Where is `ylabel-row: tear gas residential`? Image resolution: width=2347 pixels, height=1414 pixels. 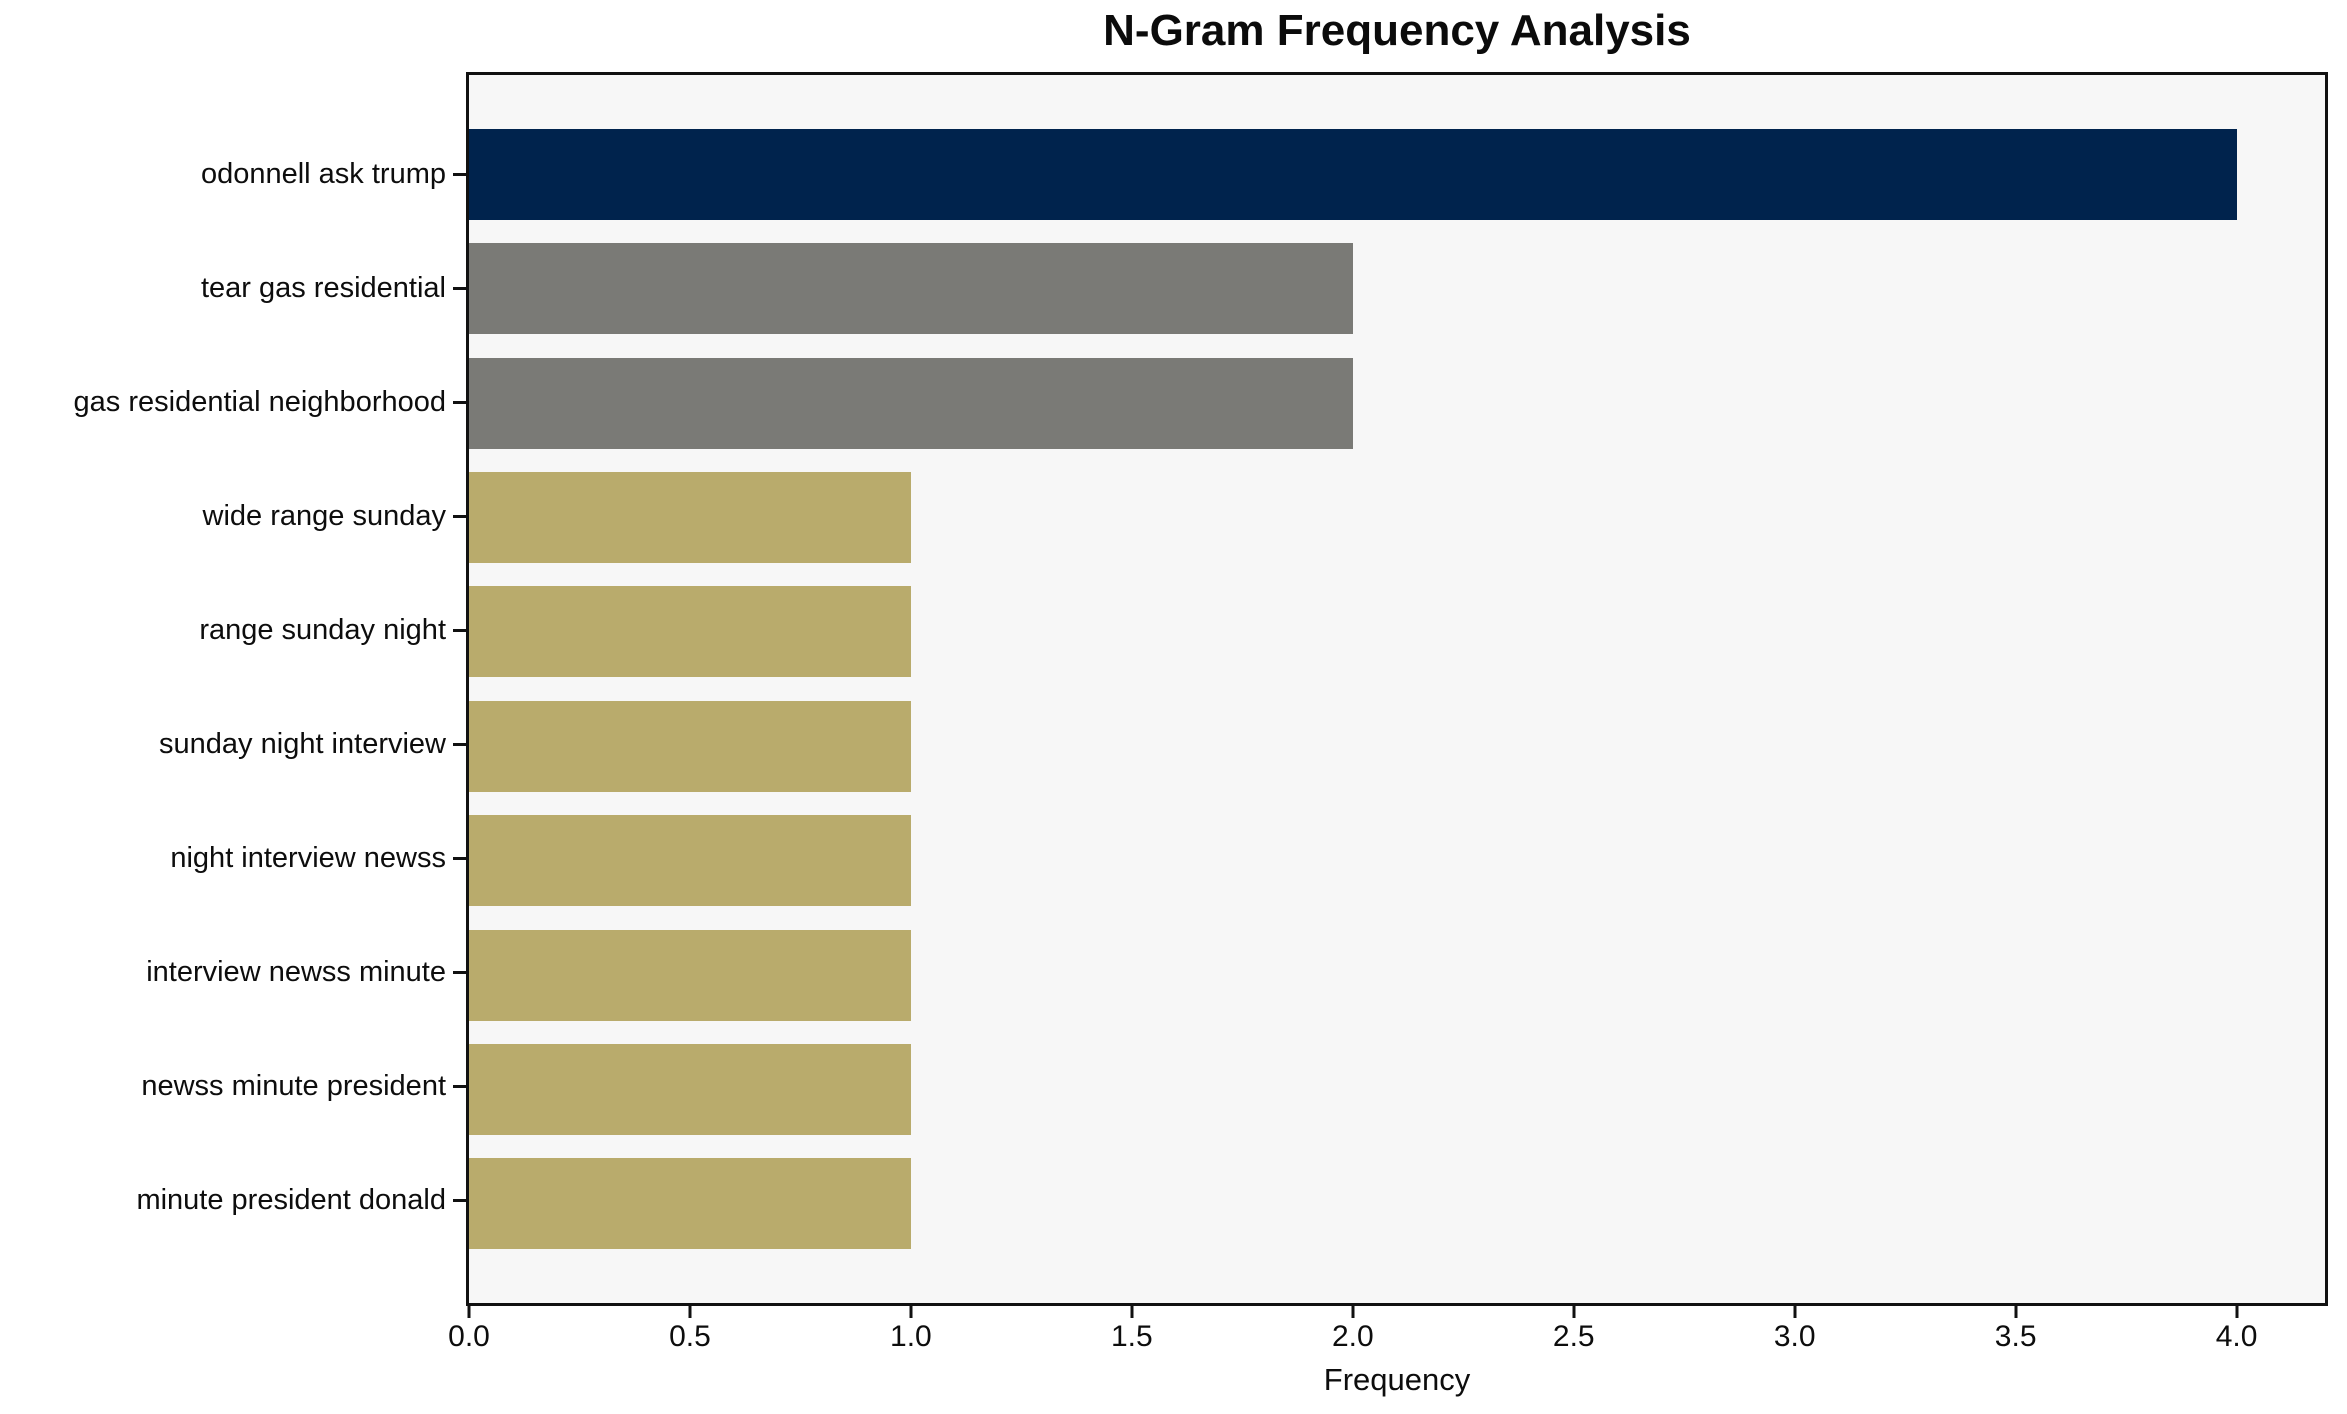
ylabel-row: tear gas residential is located at coordinates (233, 288).